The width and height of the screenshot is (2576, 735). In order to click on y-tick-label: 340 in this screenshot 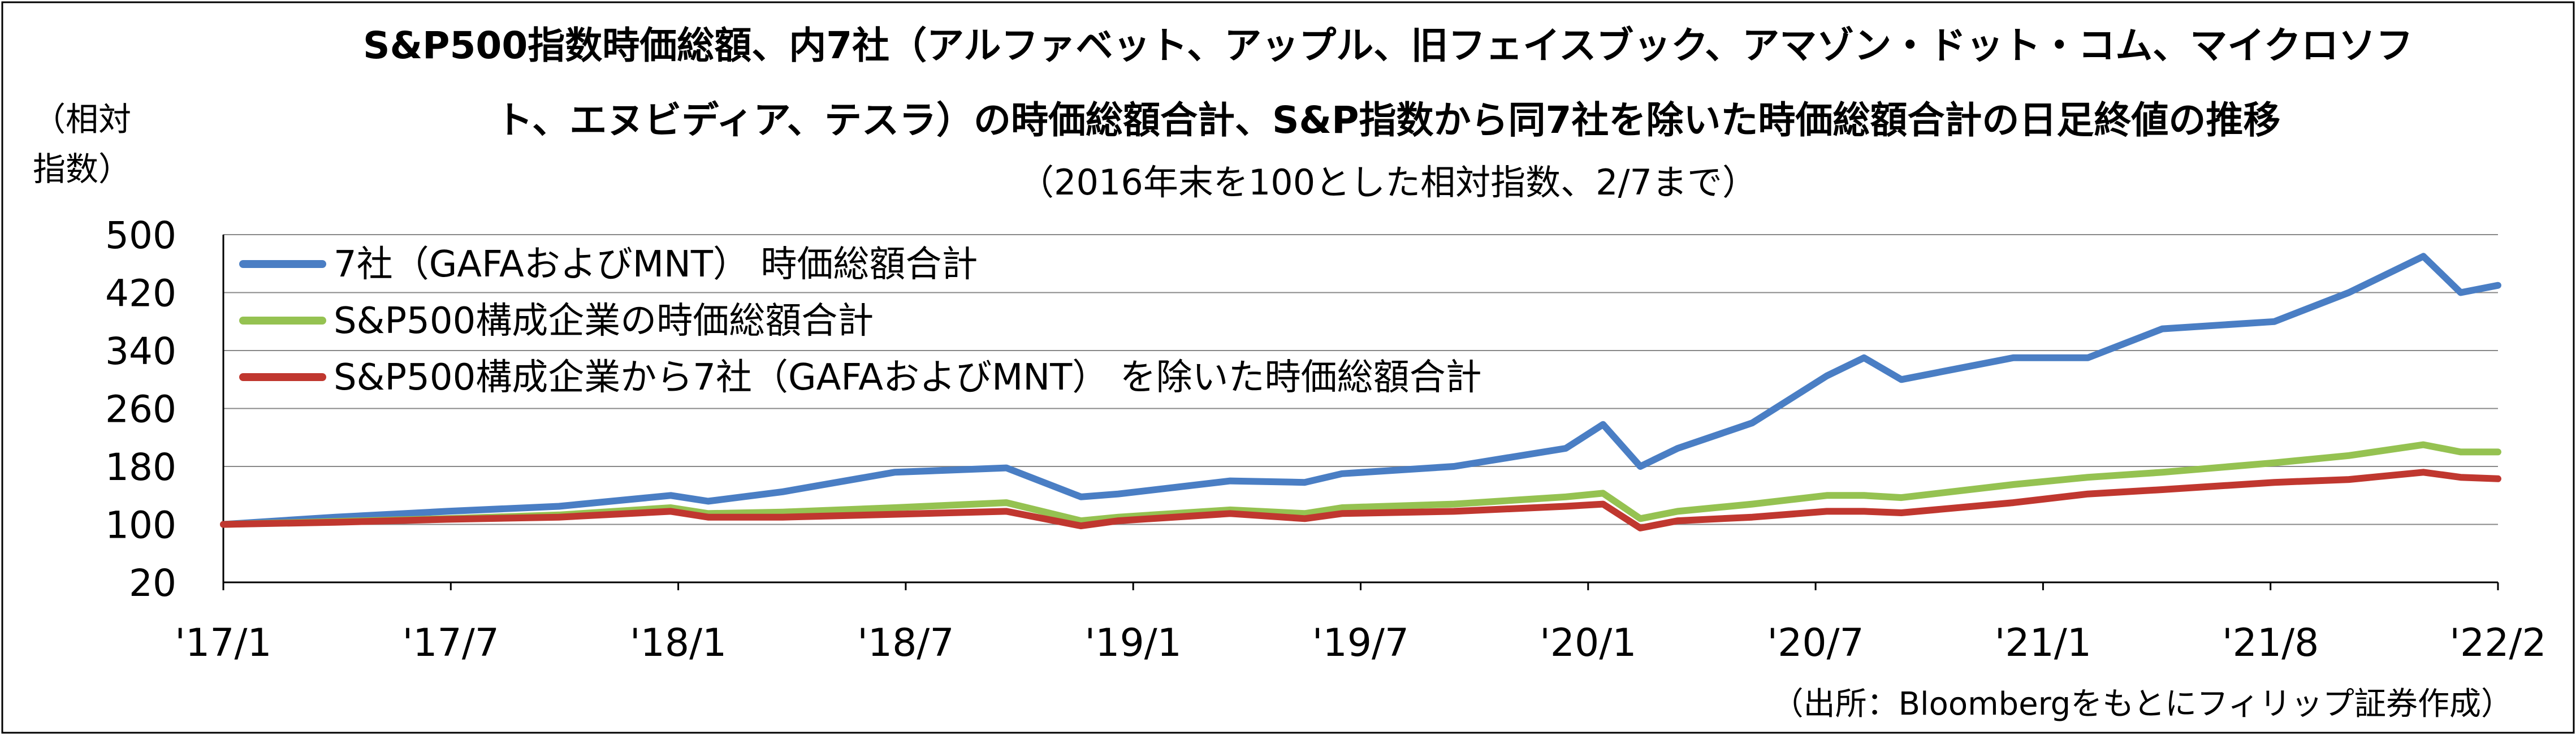, I will do `click(140, 351)`.